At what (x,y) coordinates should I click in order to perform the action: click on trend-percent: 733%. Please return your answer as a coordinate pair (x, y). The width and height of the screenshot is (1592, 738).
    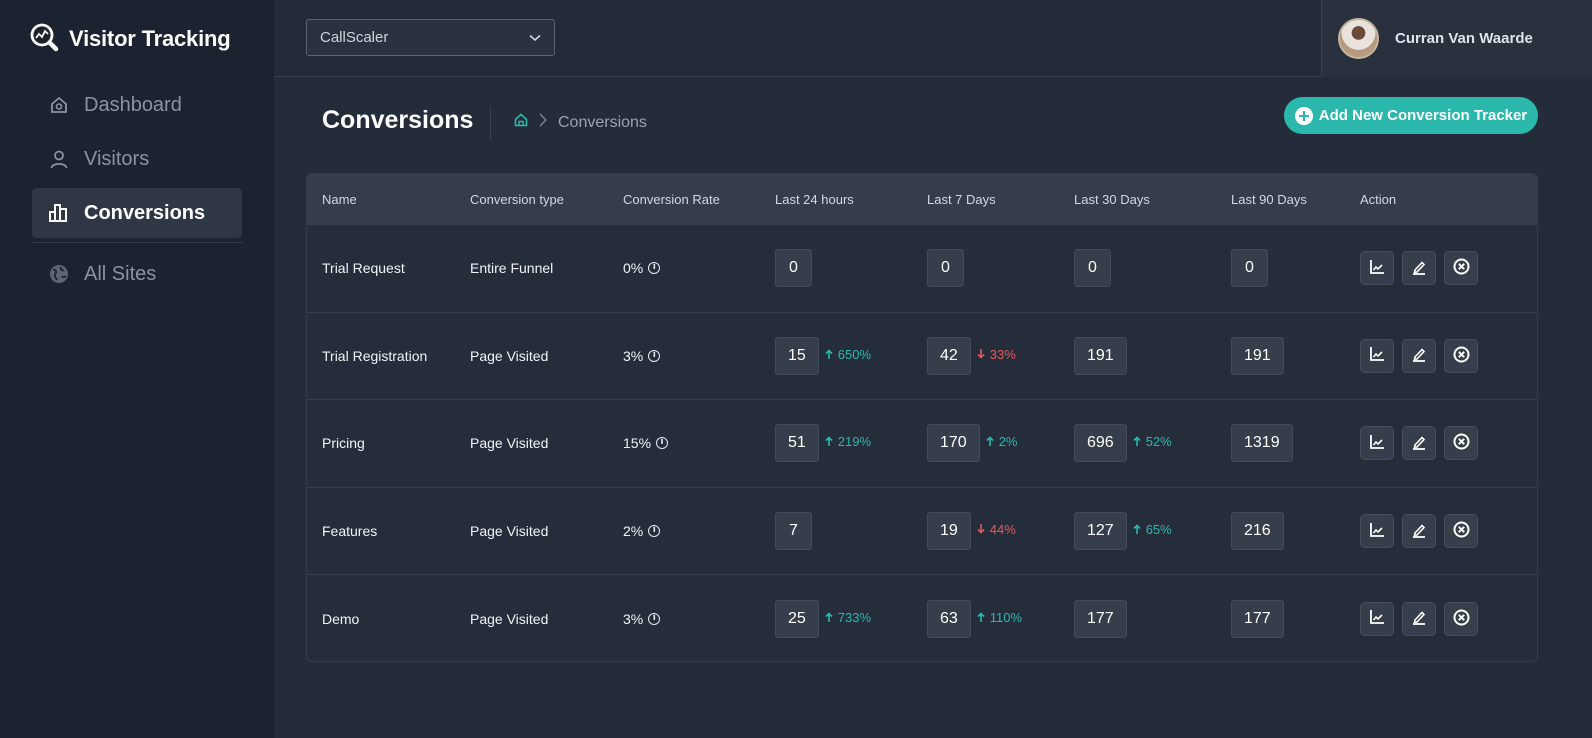
    Looking at the image, I should click on (854, 617).